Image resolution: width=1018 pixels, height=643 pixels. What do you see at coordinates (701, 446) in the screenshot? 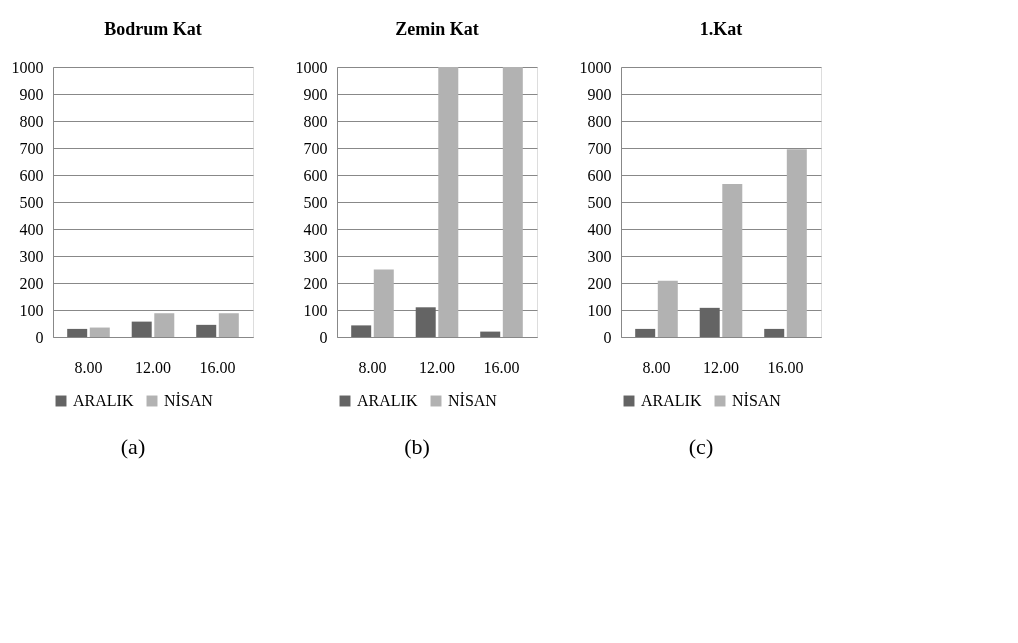
I see `text: (c)` at bounding box center [701, 446].